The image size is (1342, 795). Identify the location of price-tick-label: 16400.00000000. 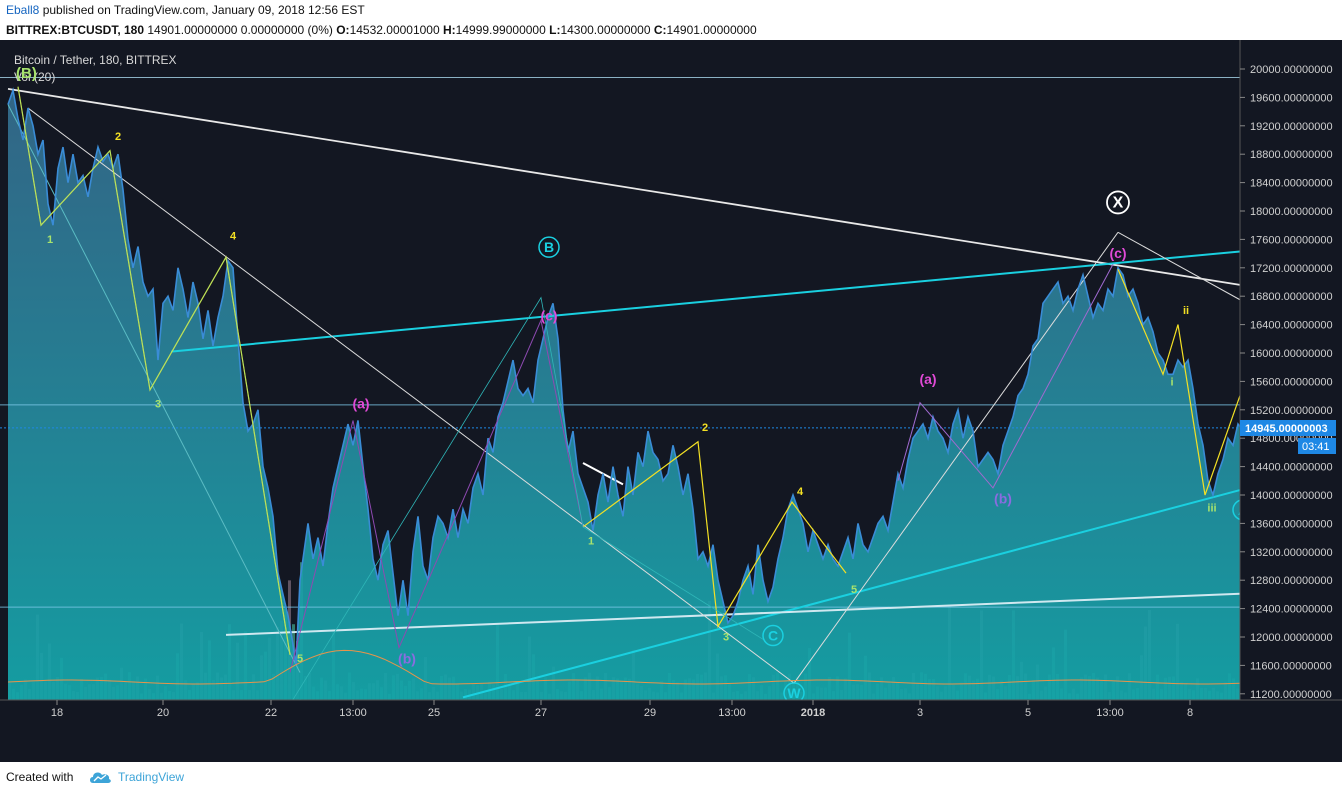
(1291, 326).